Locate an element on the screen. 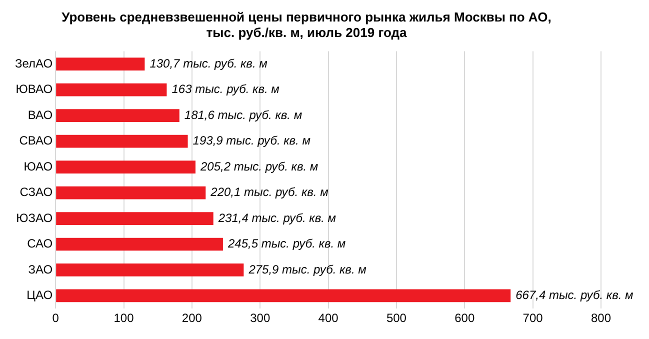 The image size is (649, 339). x-tick-label: 100 is located at coordinates (124, 318).